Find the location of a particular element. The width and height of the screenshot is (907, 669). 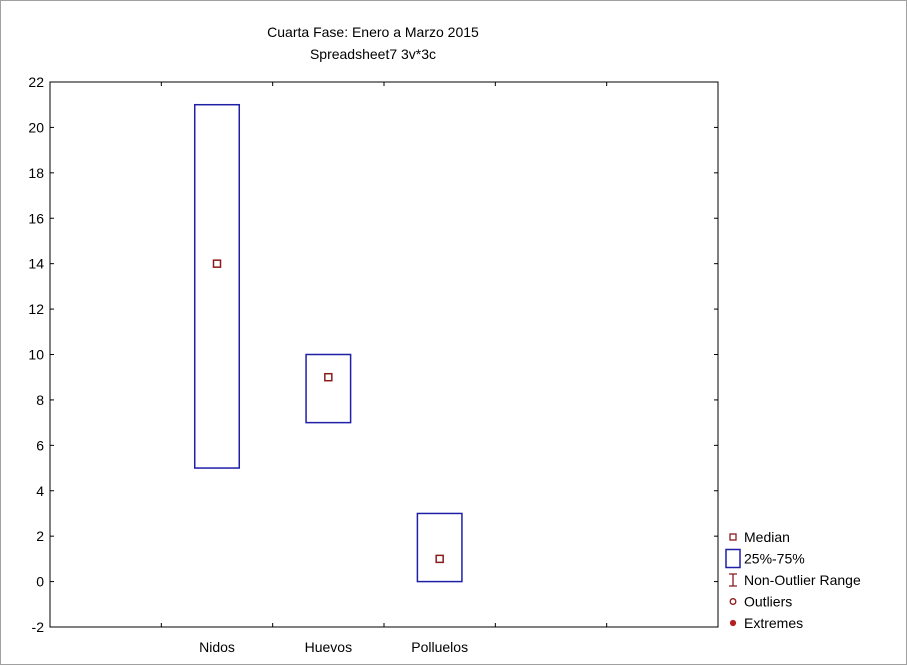

legend-whisker-symbol is located at coordinates (733, 580).